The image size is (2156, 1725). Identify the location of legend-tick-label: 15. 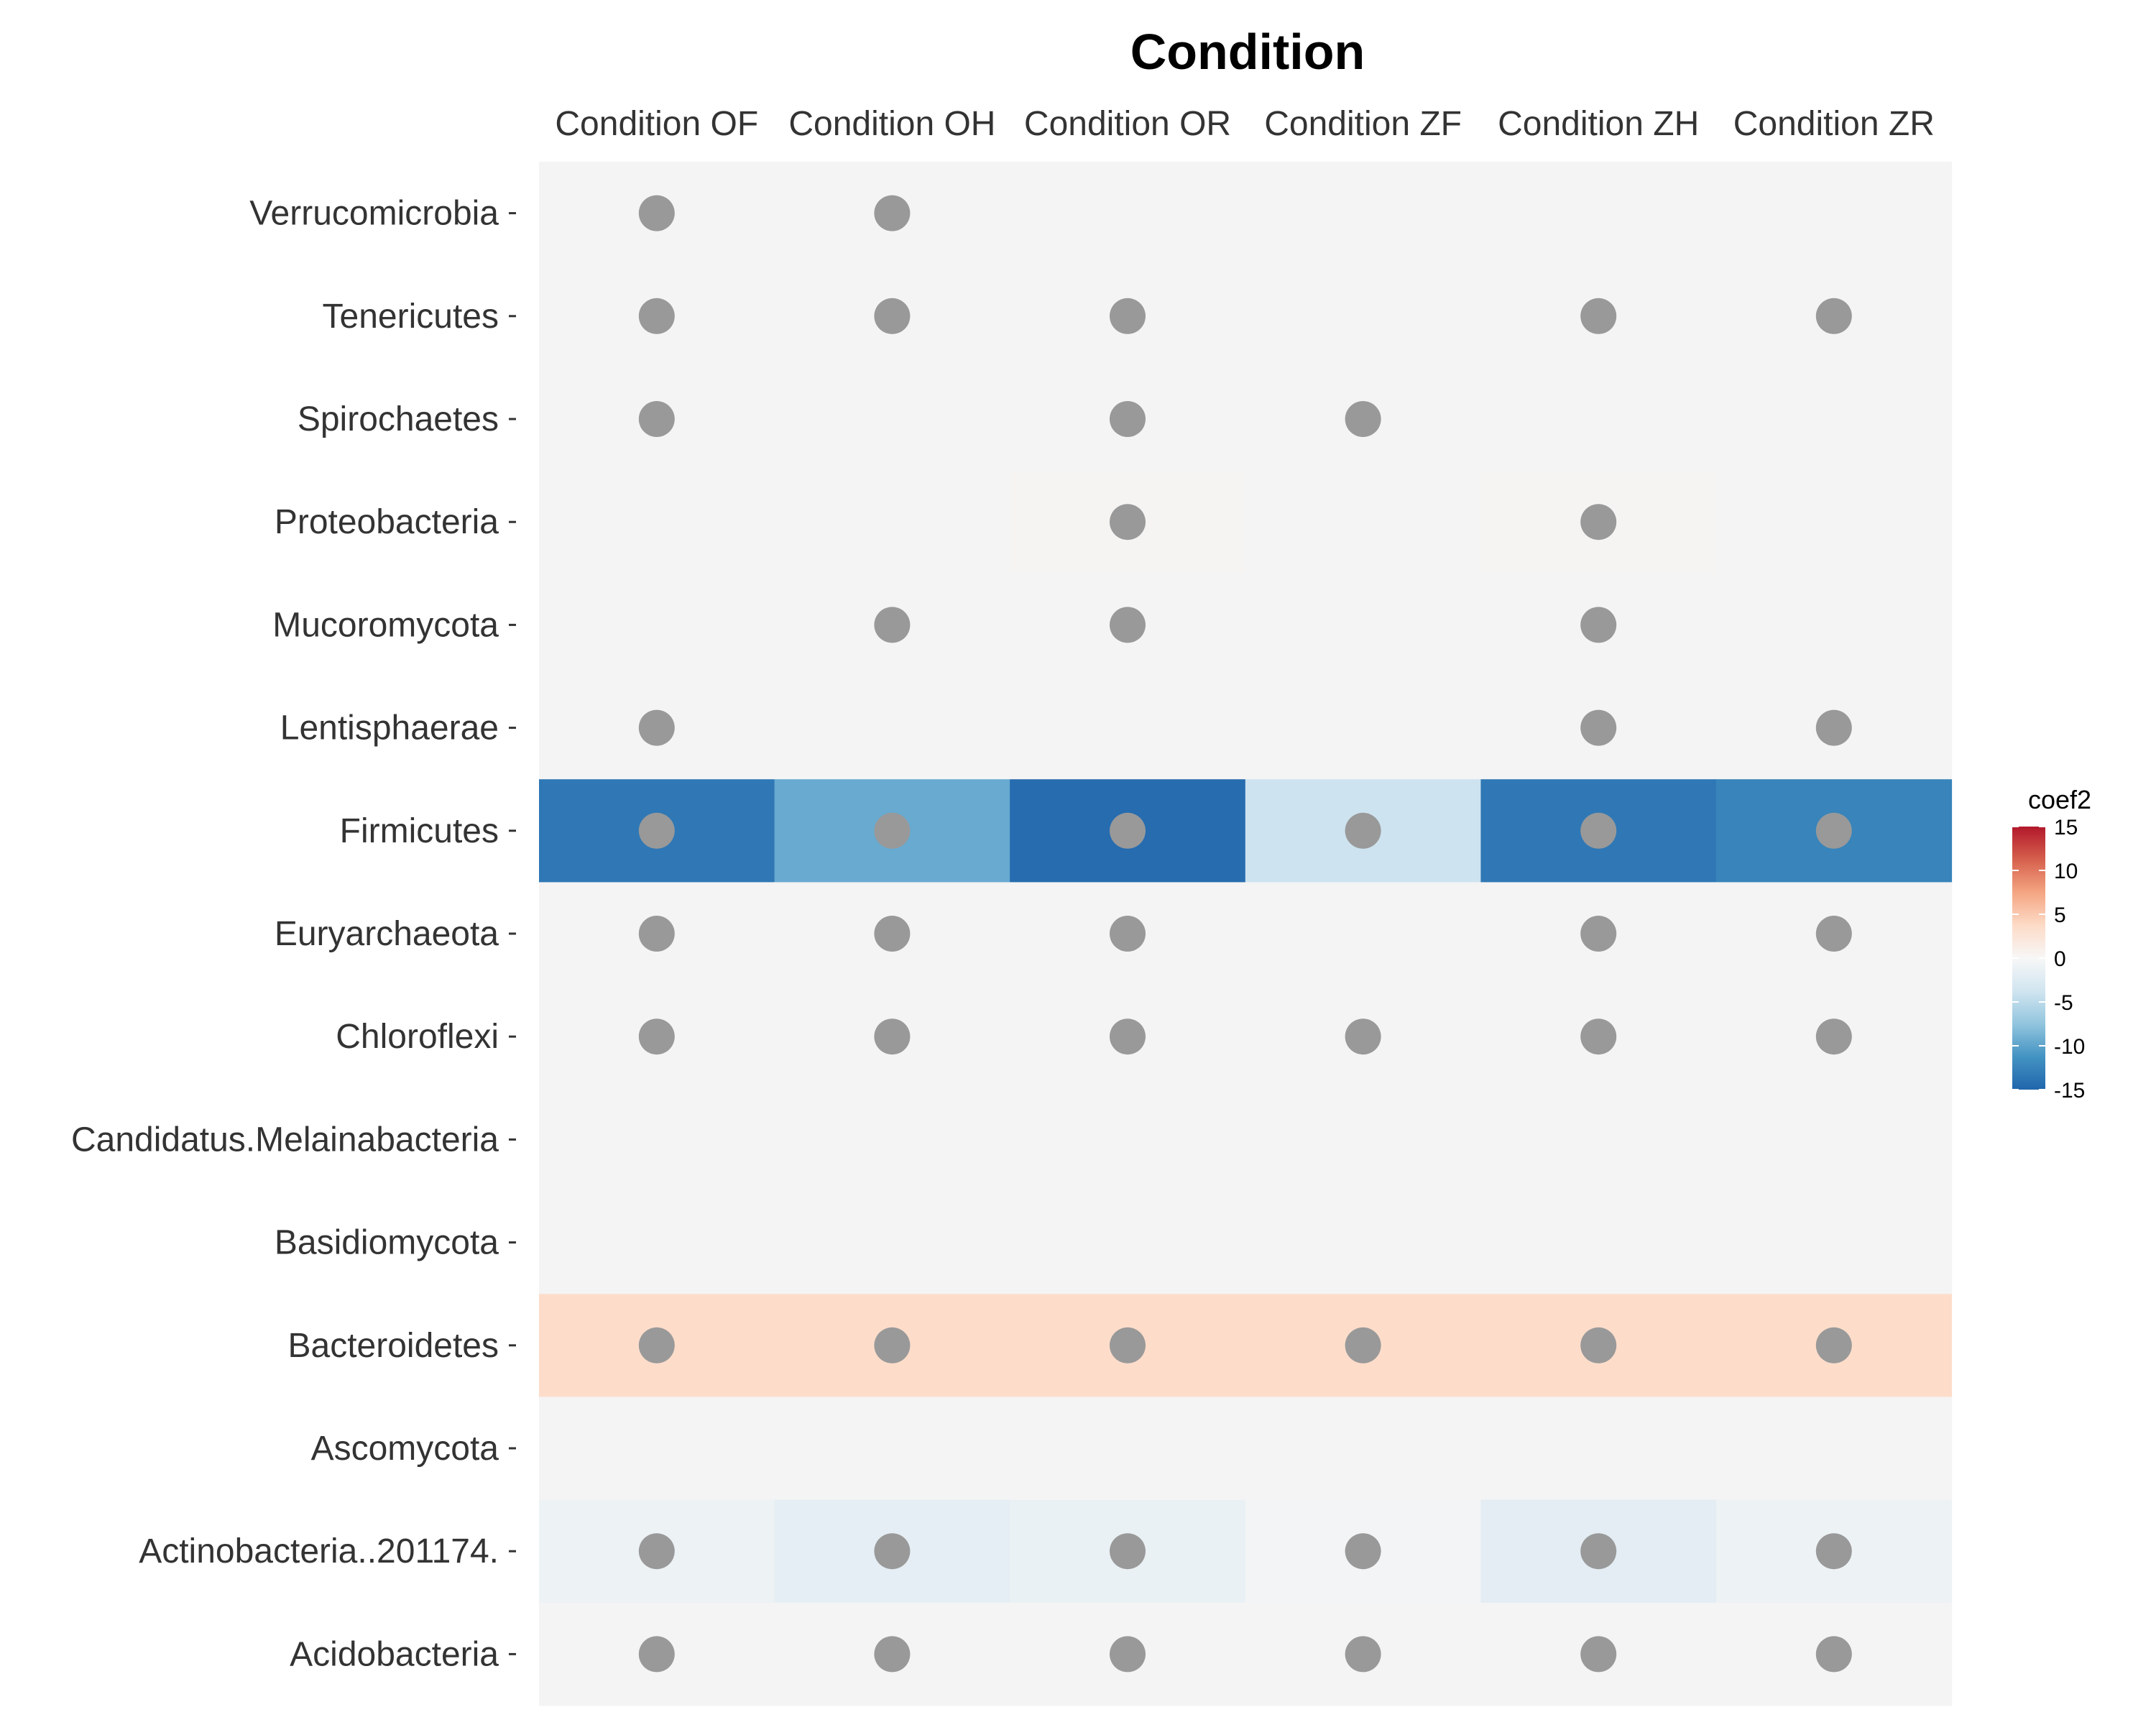
(2066, 828).